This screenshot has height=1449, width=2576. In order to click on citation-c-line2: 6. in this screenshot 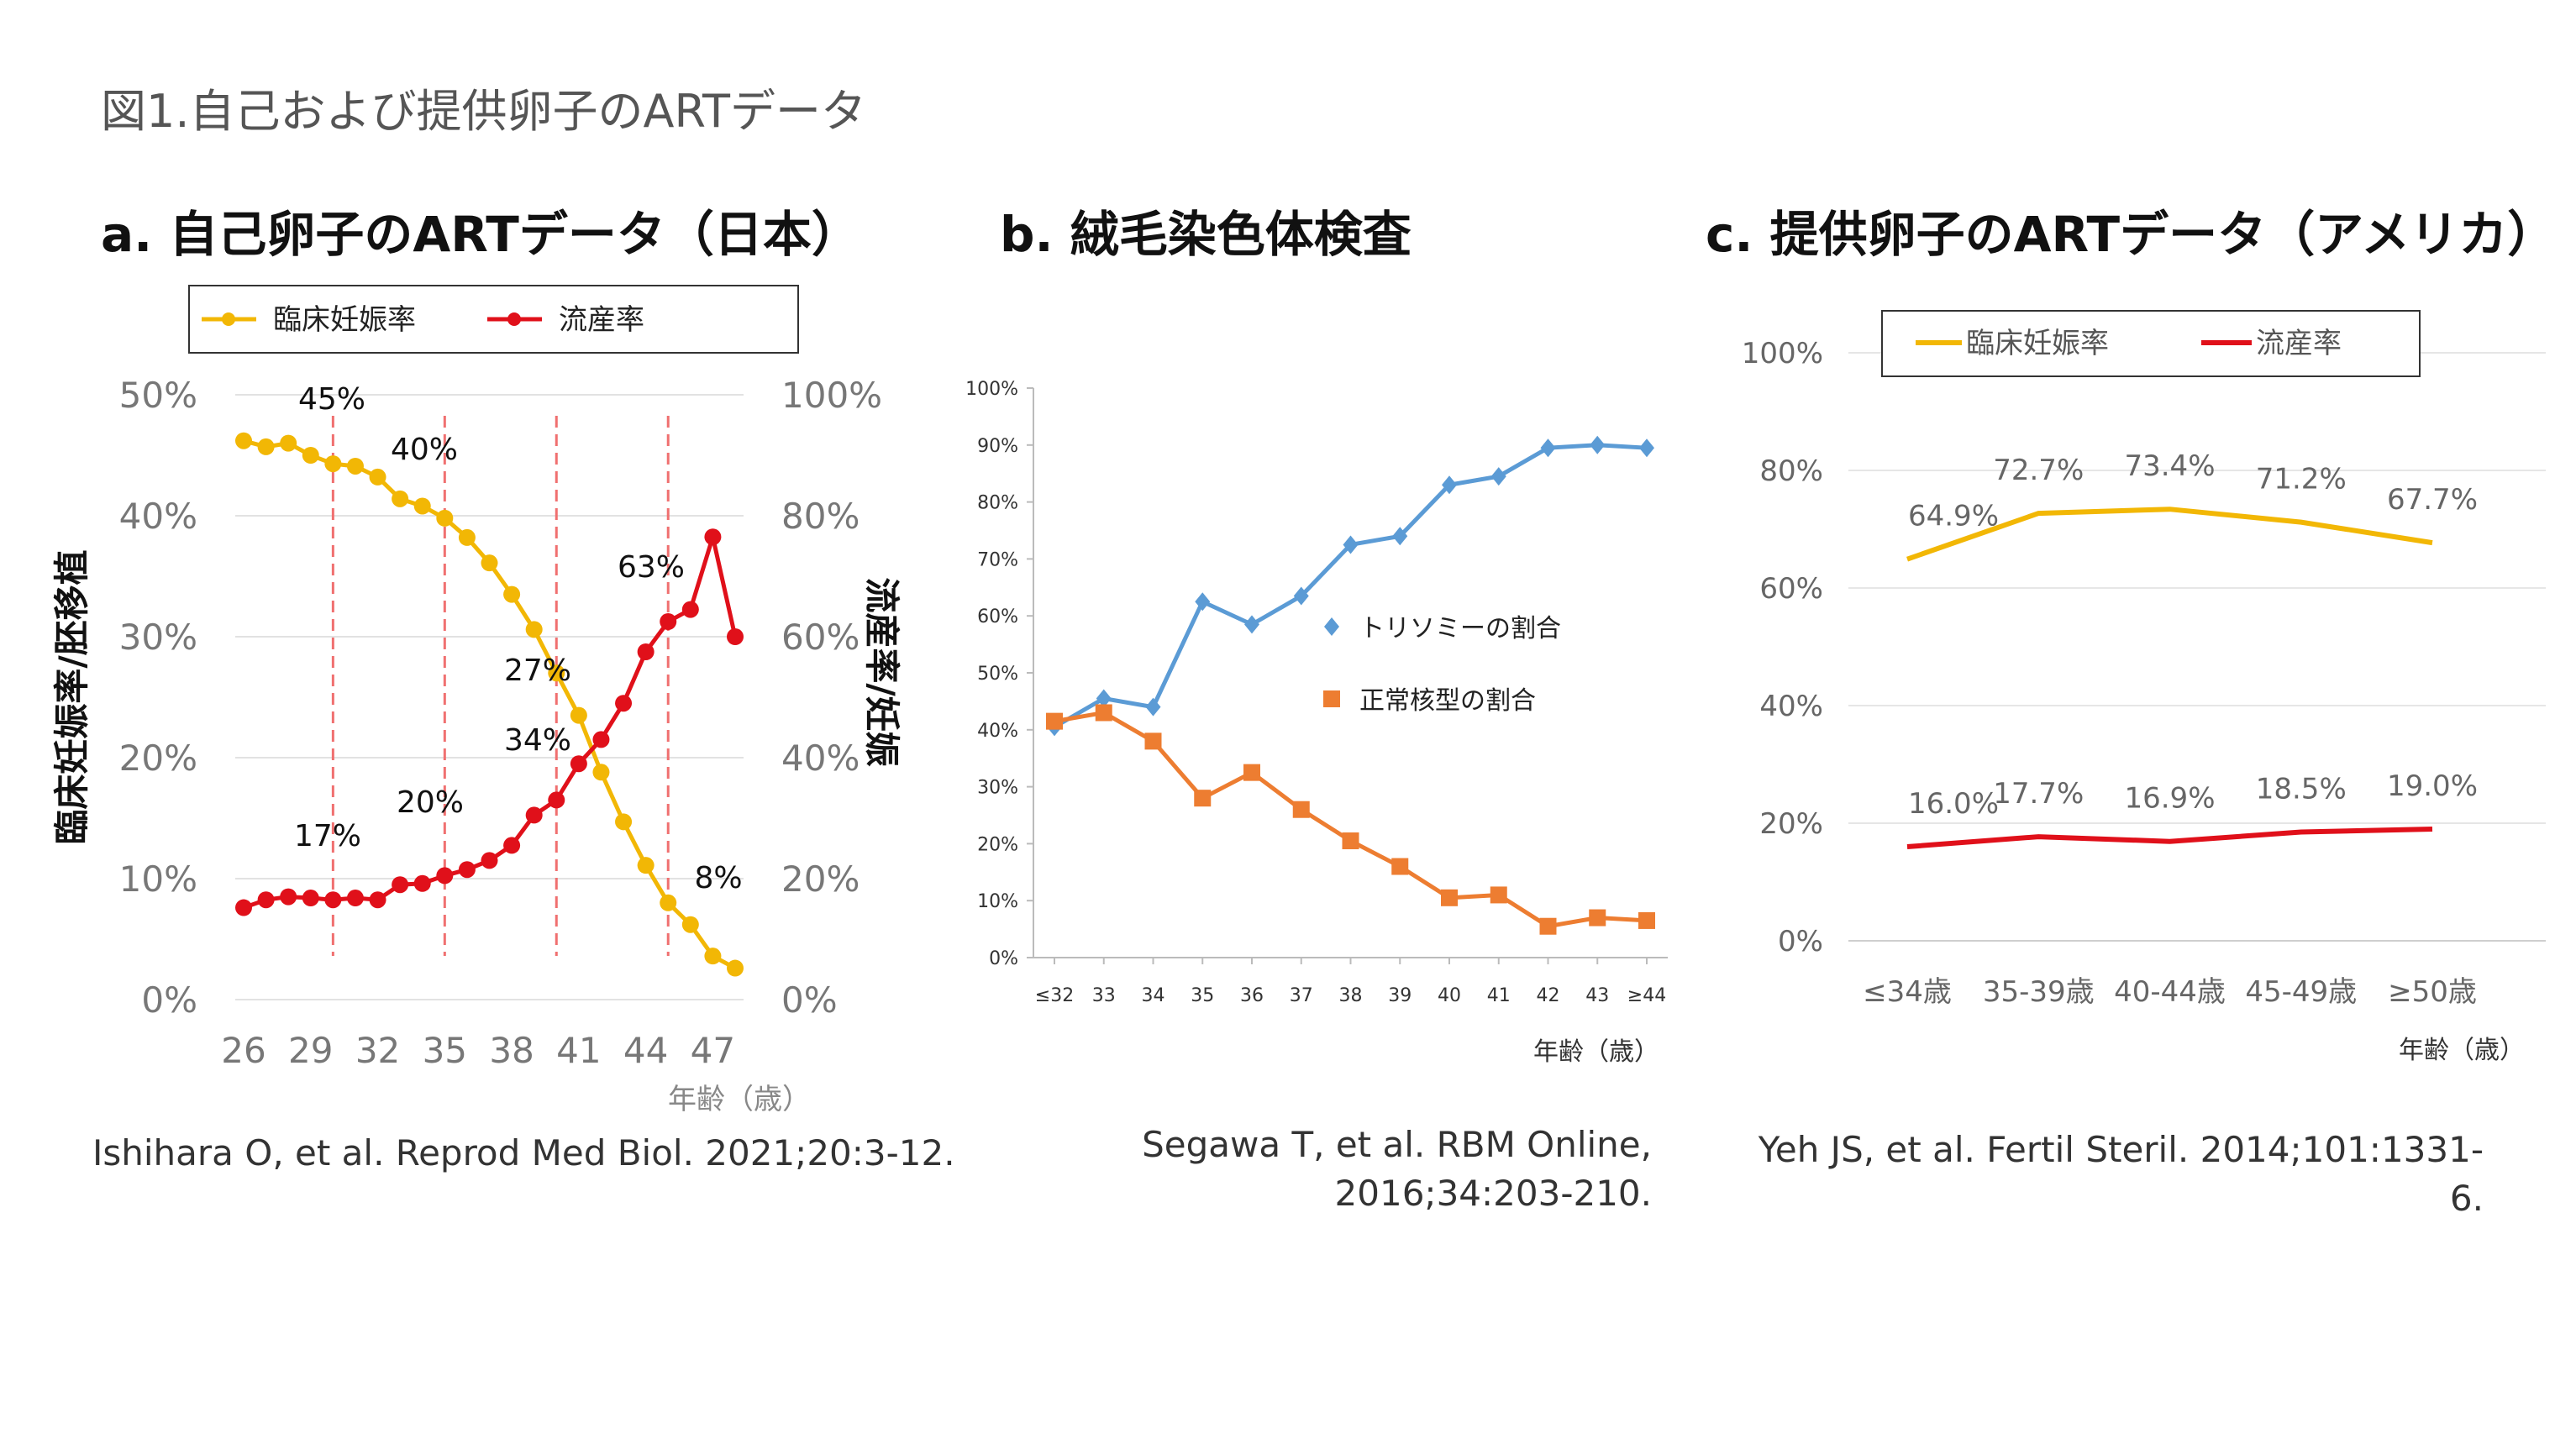, I will do `click(2466, 1198)`.